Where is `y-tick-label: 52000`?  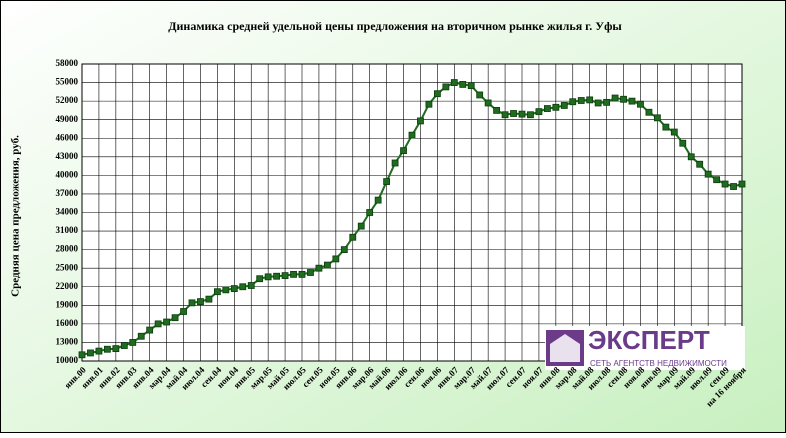 y-tick-label: 52000 is located at coordinates (67, 100).